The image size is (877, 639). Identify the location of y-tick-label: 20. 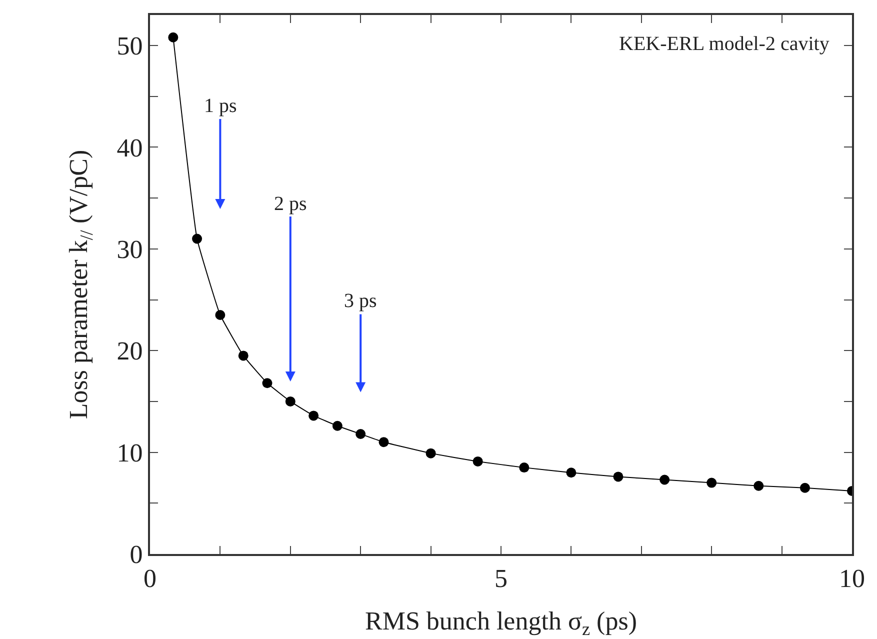
(129, 351).